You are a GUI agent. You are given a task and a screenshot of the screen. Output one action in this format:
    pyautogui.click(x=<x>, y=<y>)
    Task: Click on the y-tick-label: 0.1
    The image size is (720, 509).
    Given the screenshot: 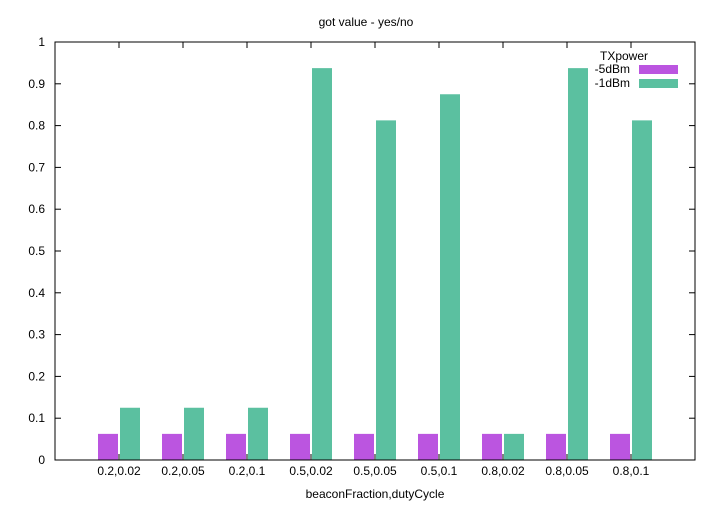 What is the action you would take?
    pyautogui.click(x=36, y=418)
    